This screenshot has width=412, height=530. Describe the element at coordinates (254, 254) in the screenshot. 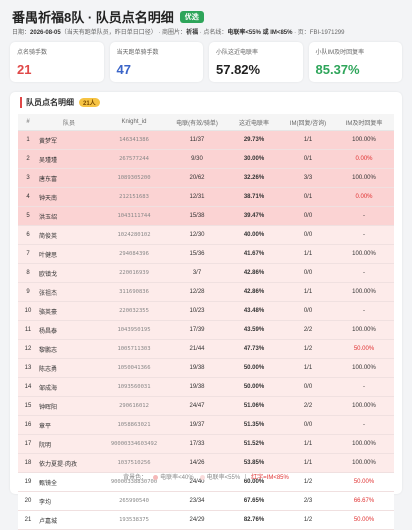

I see `cell: 41.67%` at that location.